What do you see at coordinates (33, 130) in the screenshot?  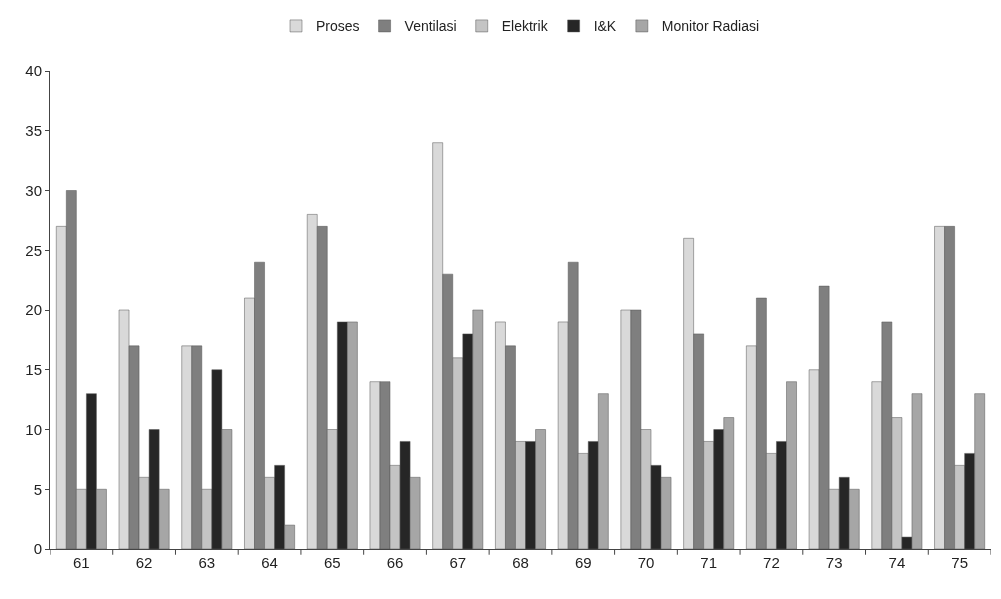 I see `y-tick-label: 35` at bounding box center [33, 130].